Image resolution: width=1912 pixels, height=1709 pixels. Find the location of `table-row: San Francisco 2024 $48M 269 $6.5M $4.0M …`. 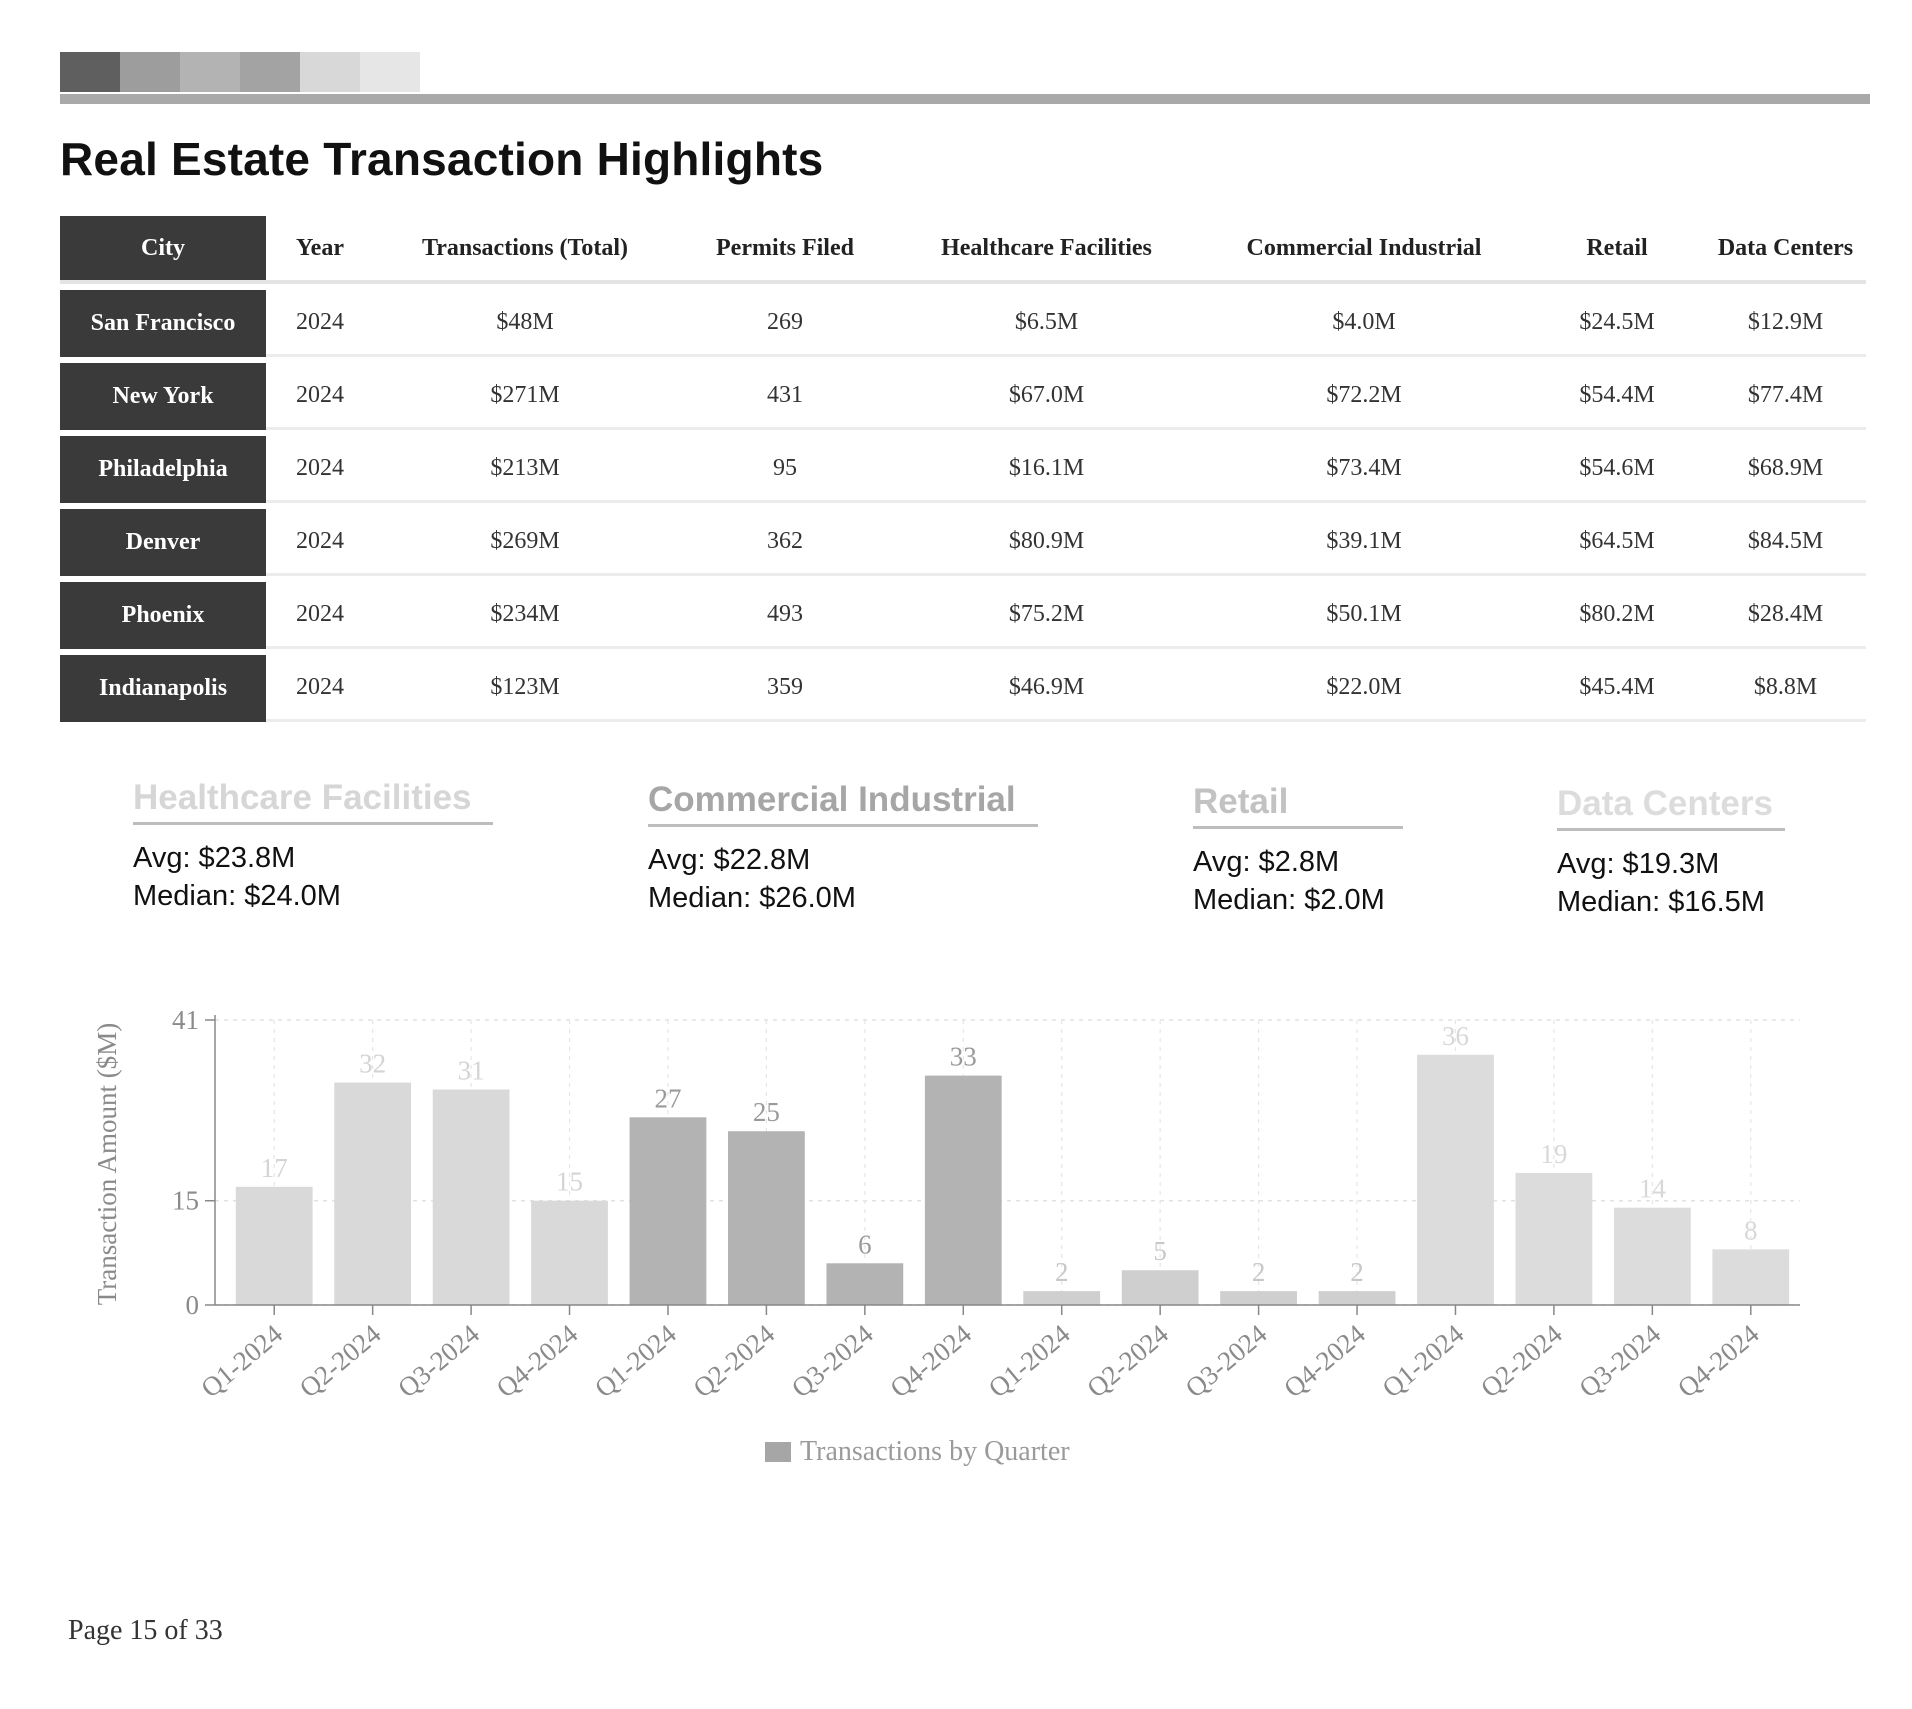

table-row: San Francisco 2024 $48M 269 $6.5M $4.0M … is located at coordinates (963, 323).